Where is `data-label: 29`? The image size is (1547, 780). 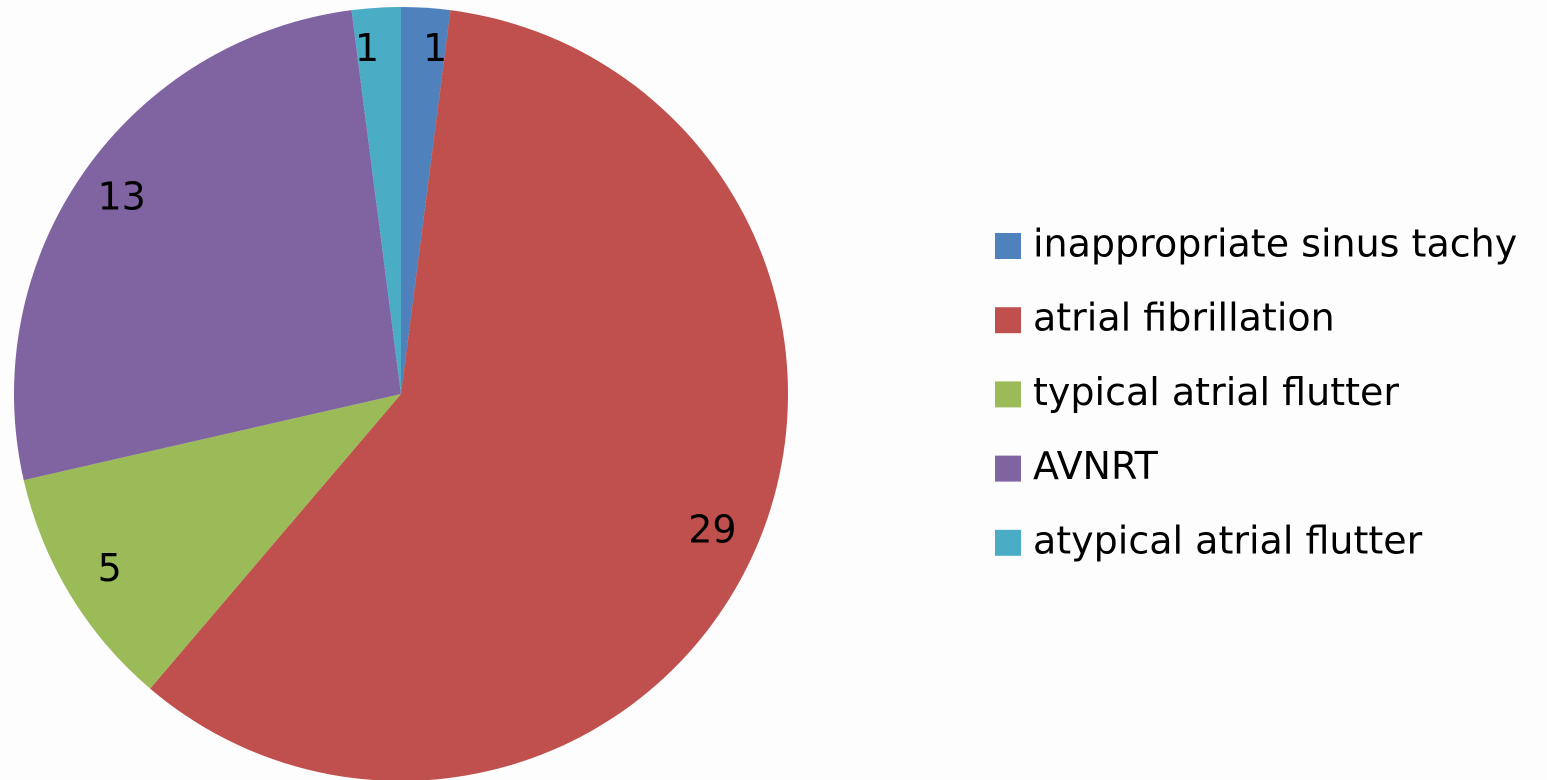
data-label: 29 is located at coordinates (712, 529).